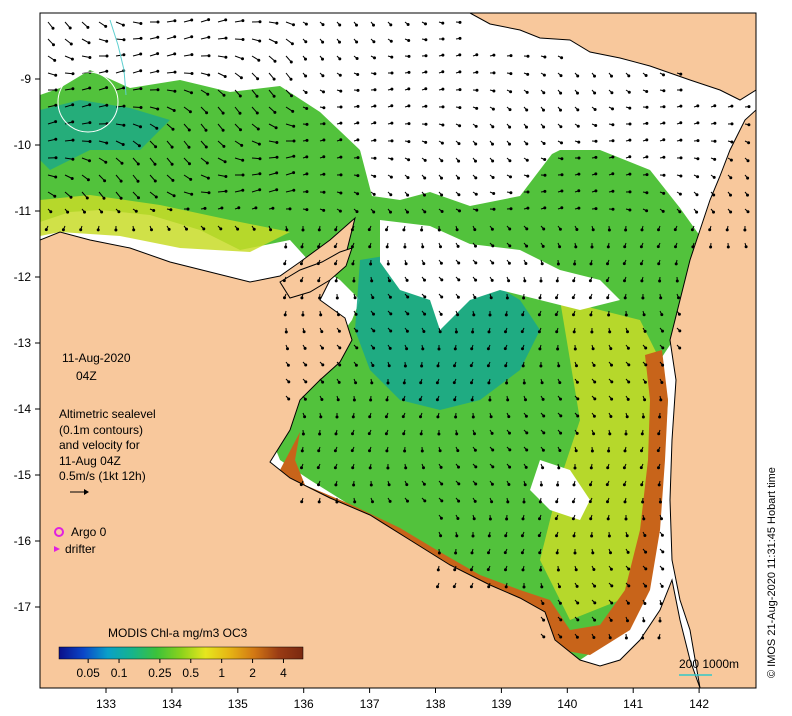  I want to click on credit-text: © IMOS 21-Aug-2020 11:31:45 Hobart time, so click(772, 572).